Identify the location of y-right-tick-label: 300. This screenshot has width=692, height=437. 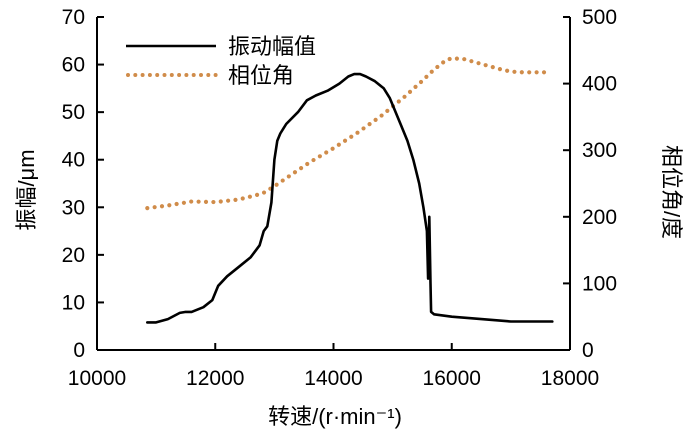
(599, 150).